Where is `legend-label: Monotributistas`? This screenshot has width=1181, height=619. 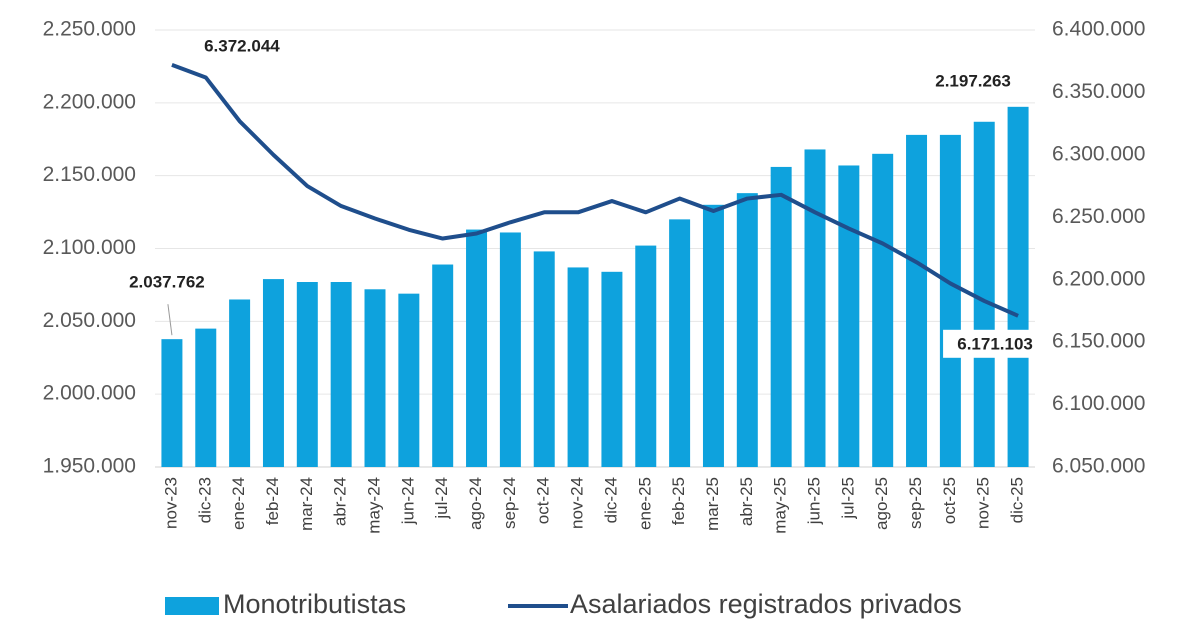 legend-label: Monotributistas is located at coordinates (314, 604).